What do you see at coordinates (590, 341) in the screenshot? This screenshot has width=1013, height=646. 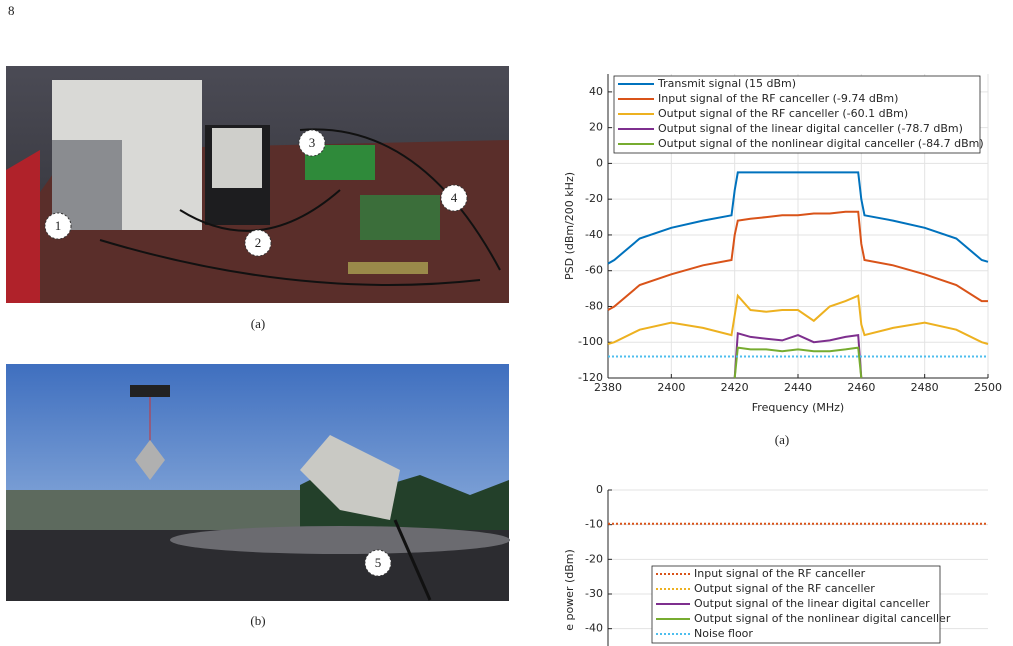 I see `y-tick-label: -100` at bounding box center [590, 341].